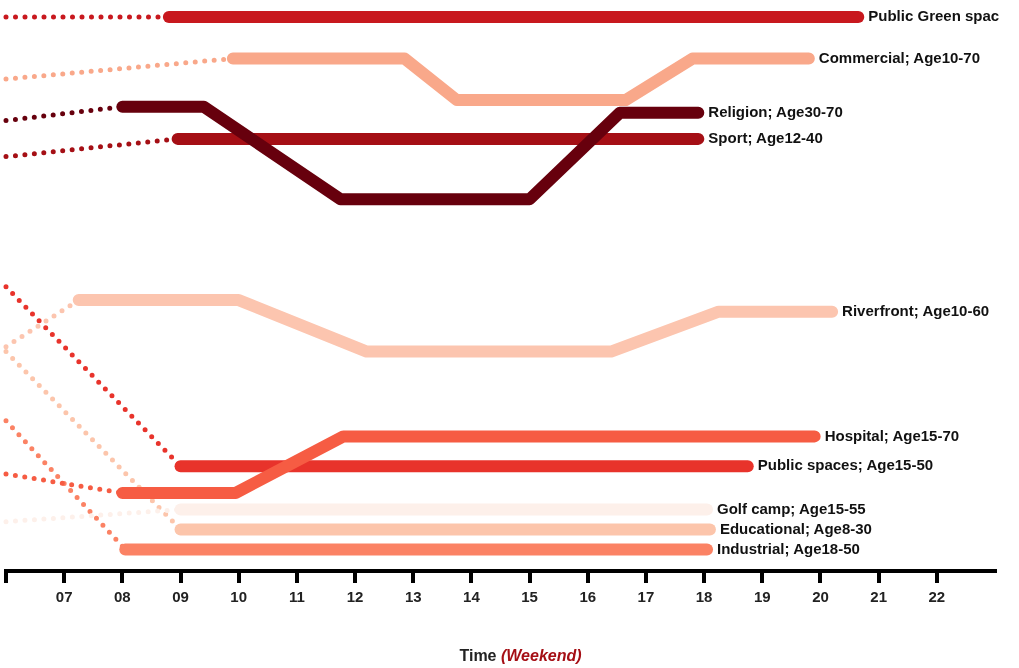  I want to click on series-label: Industrial; Age18-50, so click(788, 548).